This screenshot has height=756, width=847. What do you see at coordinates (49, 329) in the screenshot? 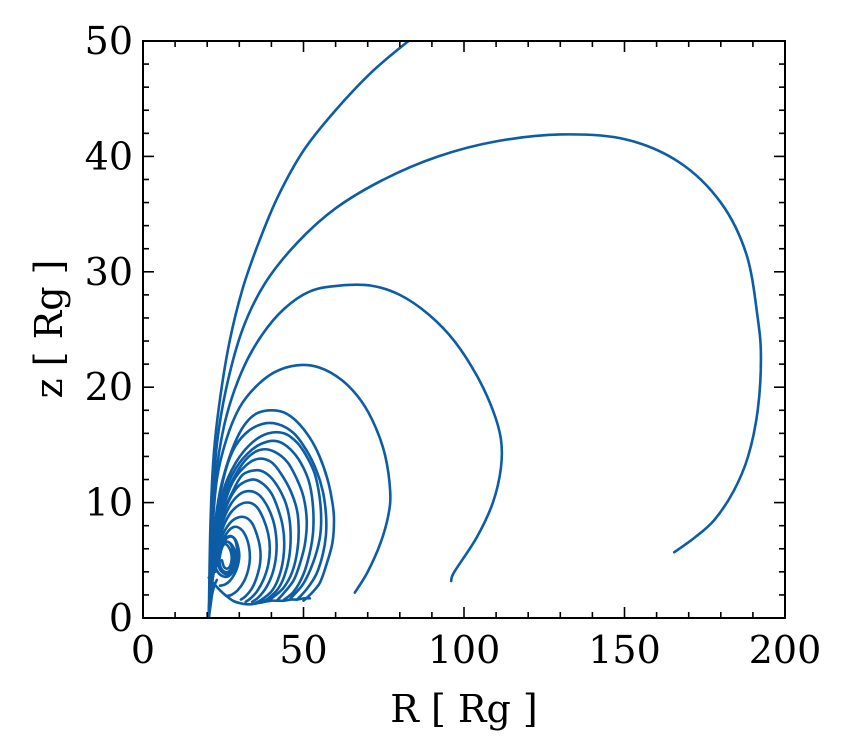
I see `y-axis-label: z [ Rg ]` at bounding box center [49, 329].